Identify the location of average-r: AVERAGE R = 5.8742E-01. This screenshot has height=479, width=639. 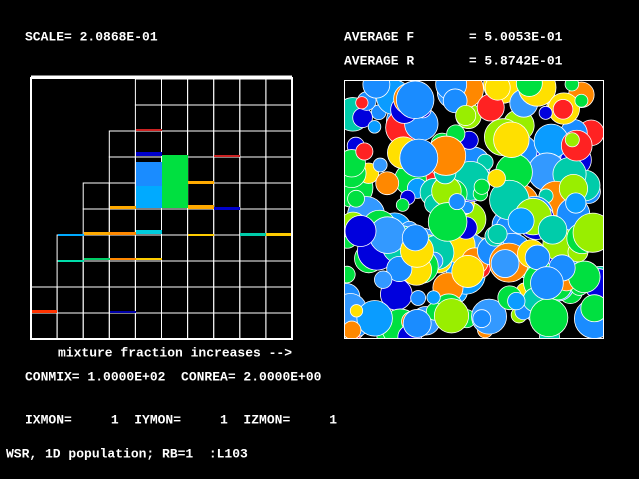
(453, 60).